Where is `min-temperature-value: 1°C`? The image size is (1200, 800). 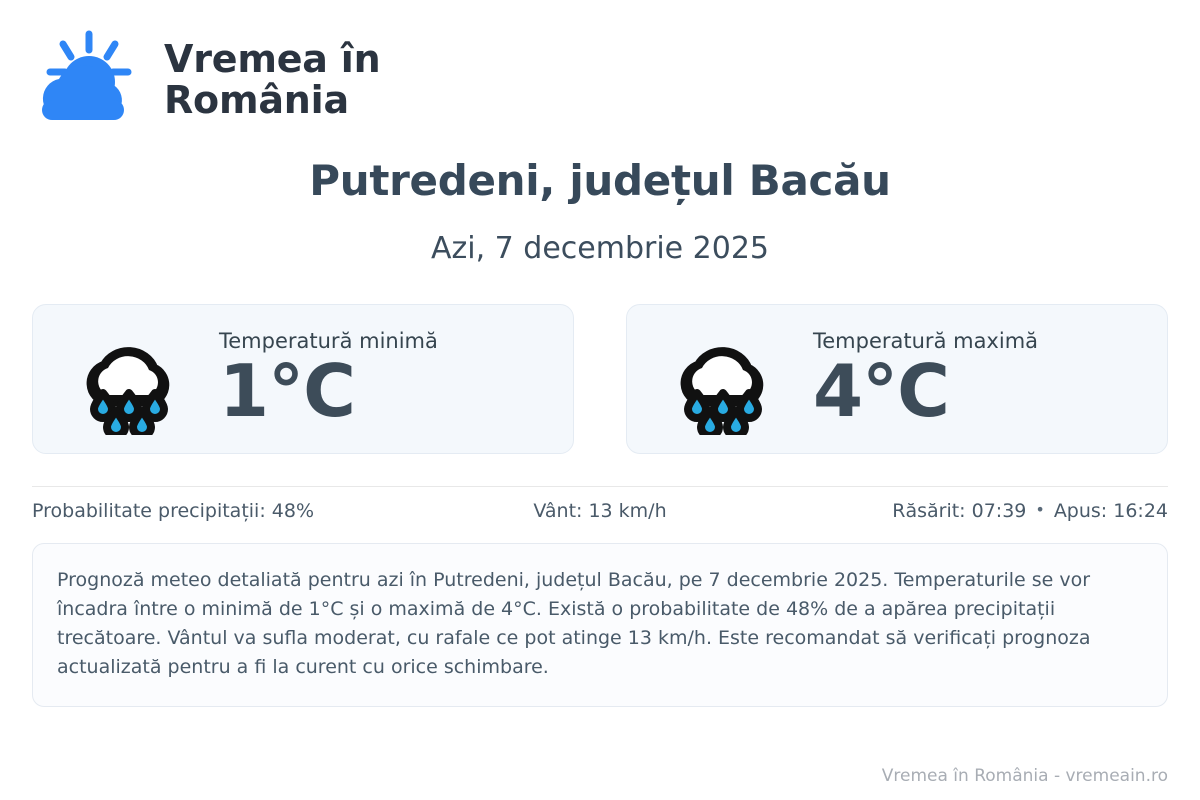 min-temperature-value: 1°C is located at coordinates (287, 390).